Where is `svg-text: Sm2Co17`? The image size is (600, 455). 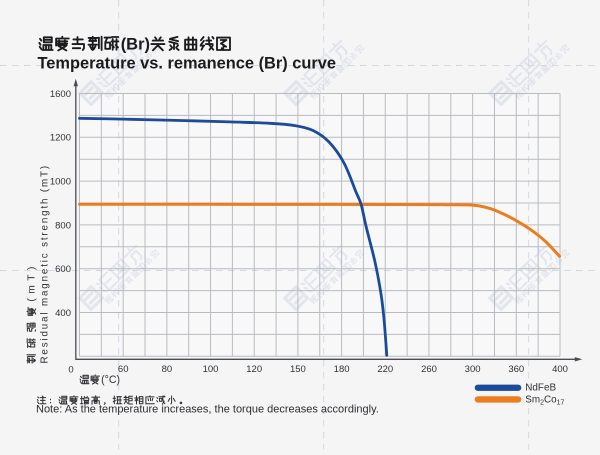 svg-text: Sm2Co17 is located at coordinates (544, 400).